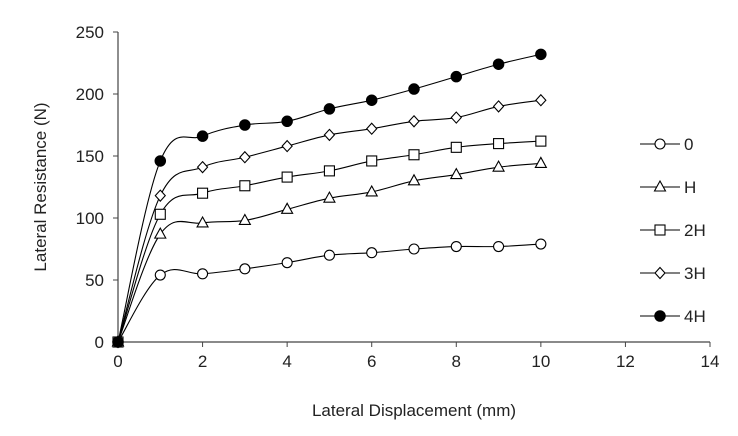  I want to click on x-axis-title: Lateral Displacement (mm), so click(414, 410).